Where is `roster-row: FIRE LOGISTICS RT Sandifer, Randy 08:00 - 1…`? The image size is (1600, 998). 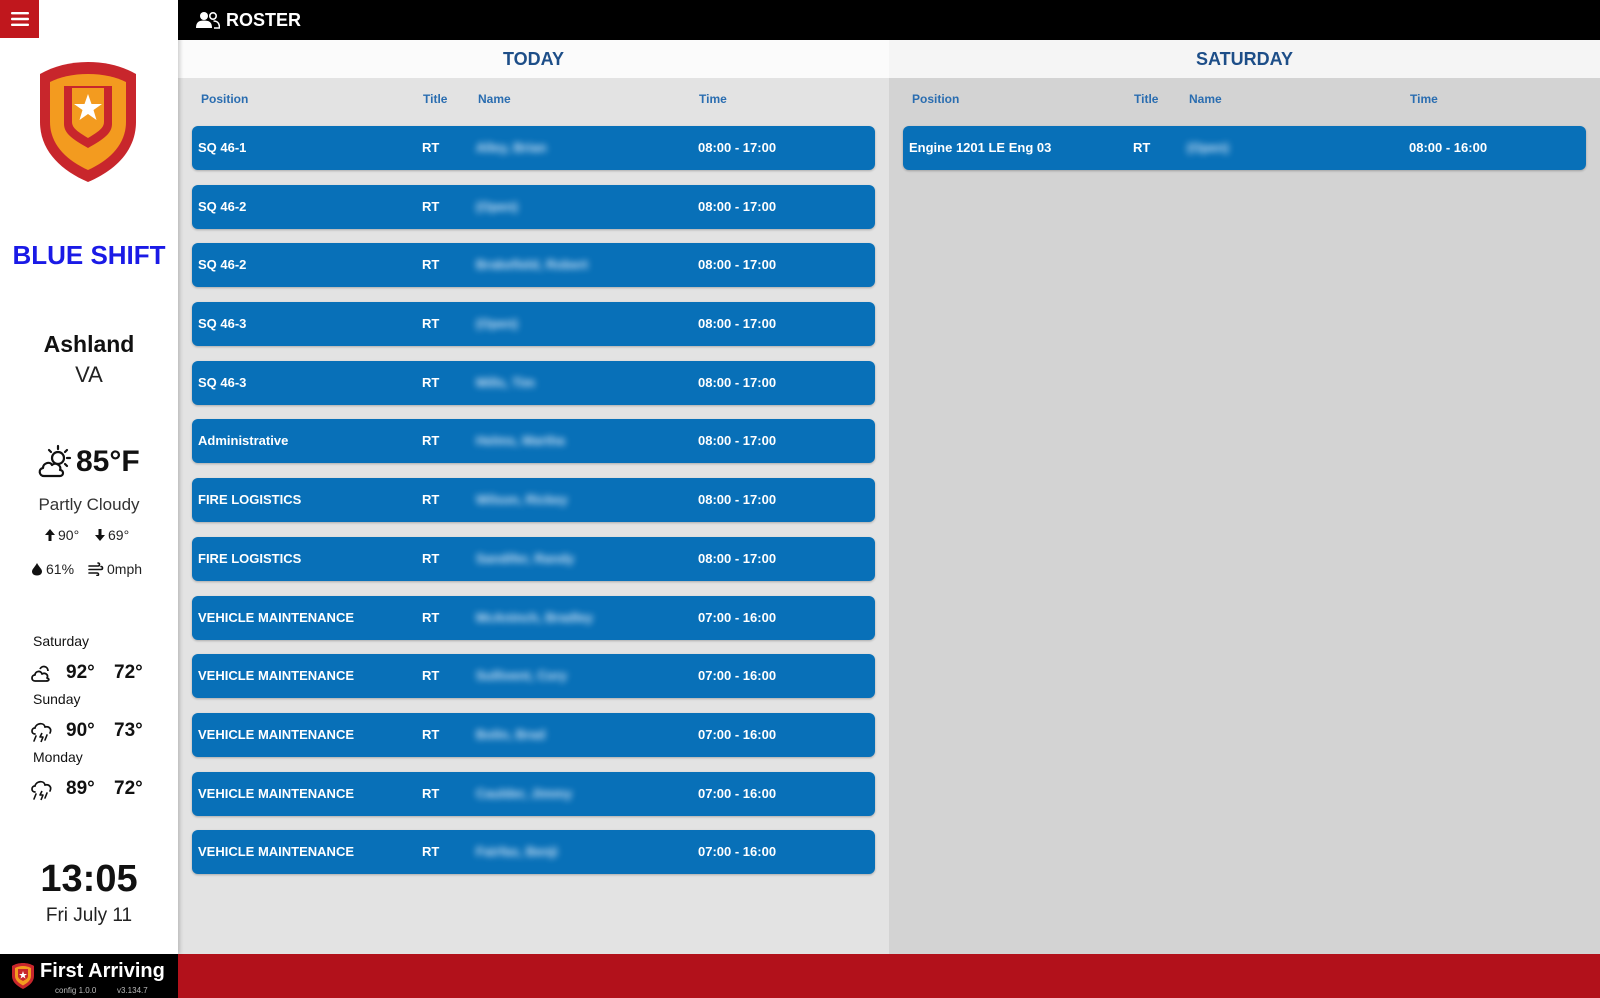 roster-row: FIRE LOGISTICS RT Sandifer, Randy 08:00 - 1… is located at coordinates (533, 558).